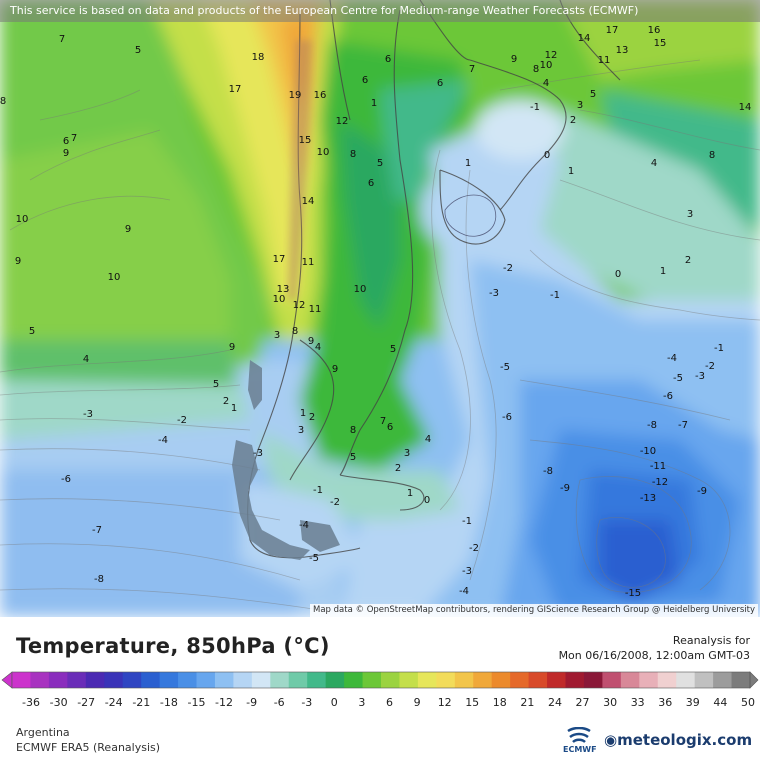 The width and height of the screenshot is (760, 760). I want to click on andes-mask, so click(300, 170).